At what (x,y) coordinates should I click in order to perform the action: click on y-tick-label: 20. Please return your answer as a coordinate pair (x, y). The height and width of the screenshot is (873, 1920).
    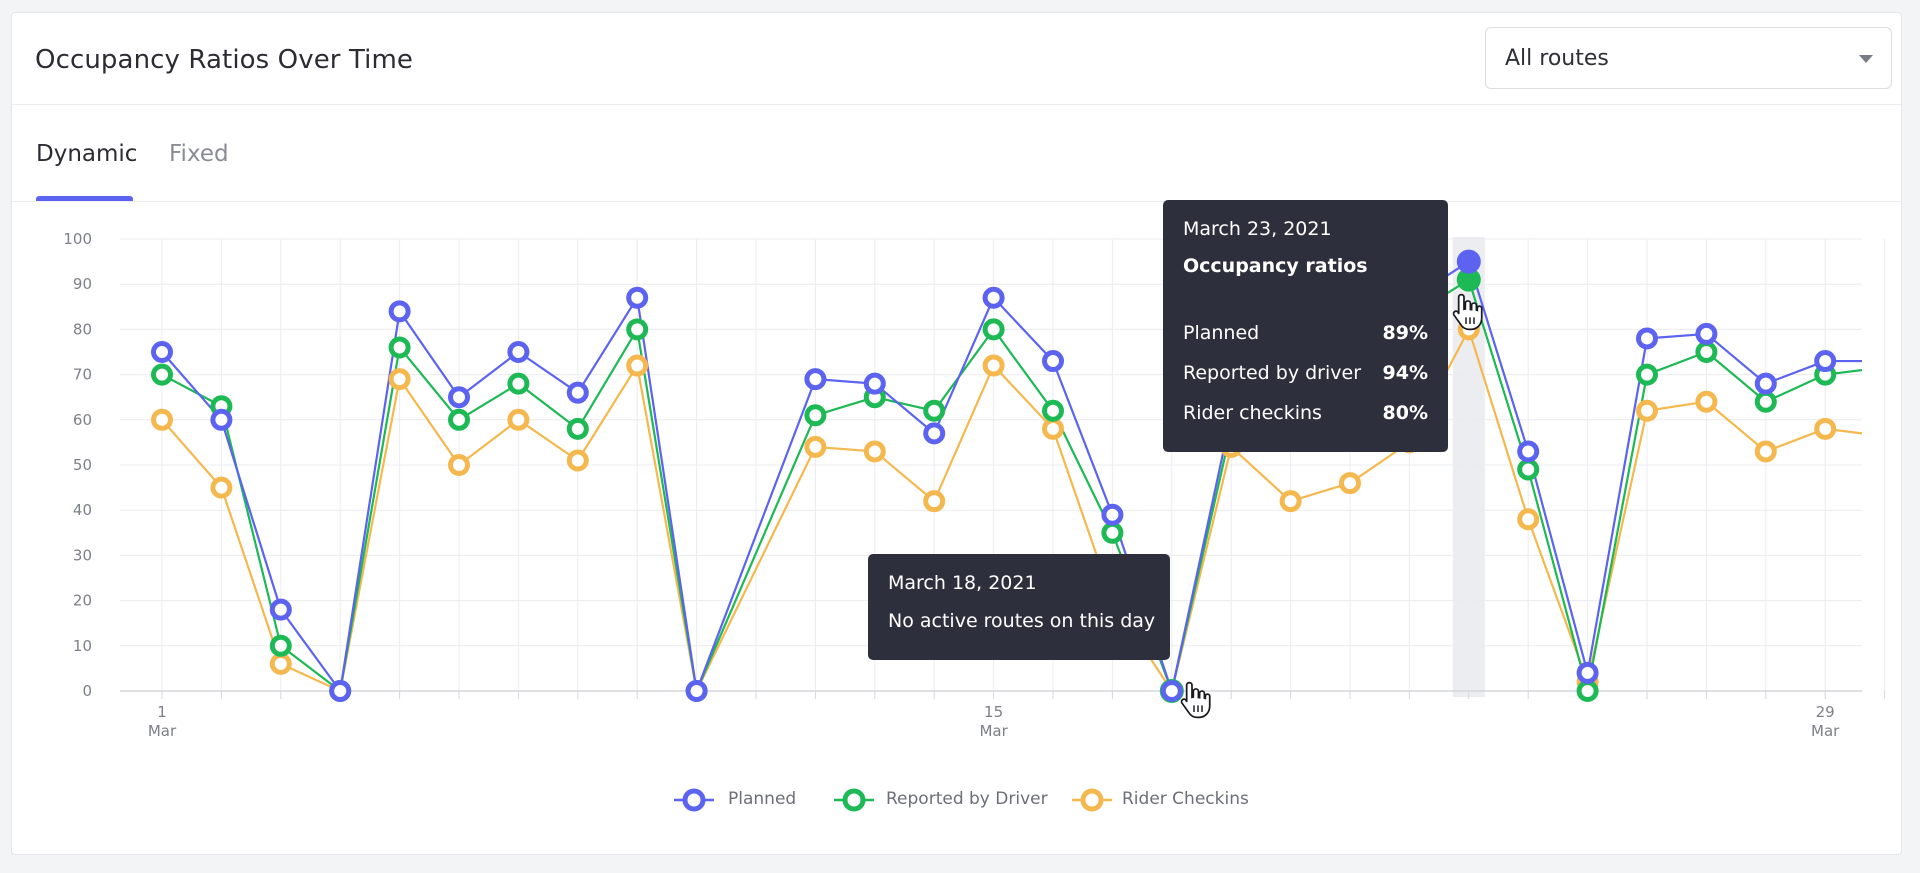
    Looking at the image, I should click on (82, 601).